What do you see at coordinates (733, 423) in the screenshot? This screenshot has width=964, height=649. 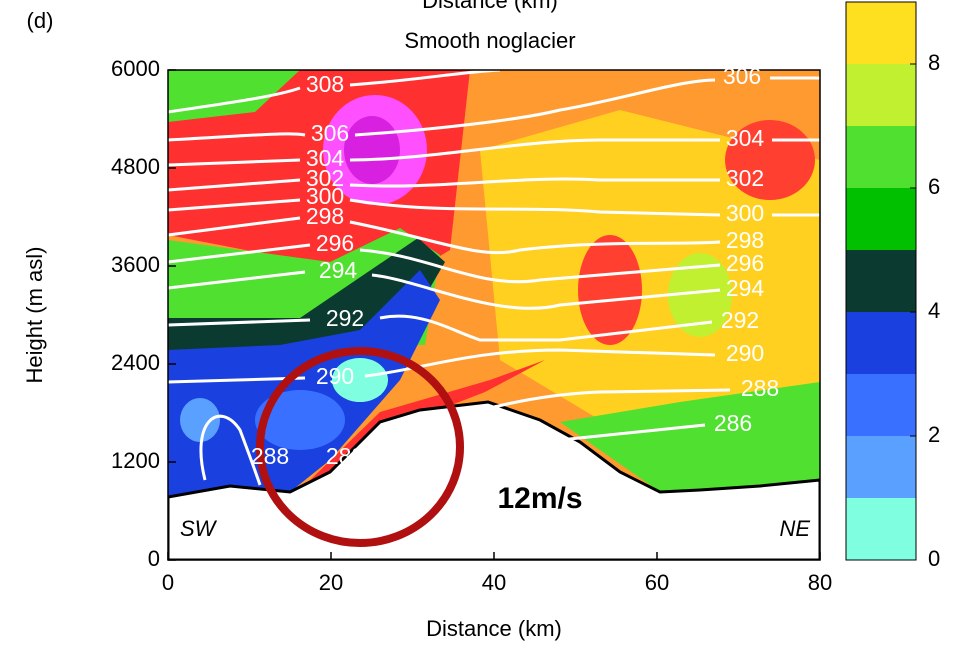 I see `contour-label: 286` at bounding box center [733, 423].